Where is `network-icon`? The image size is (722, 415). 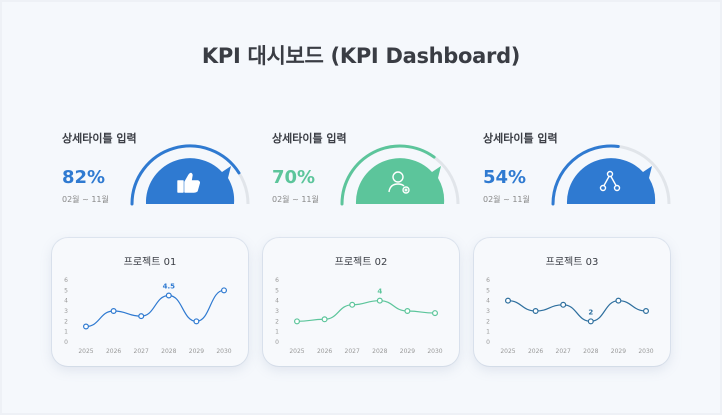 network-icon is located at coordinates (610, 181).